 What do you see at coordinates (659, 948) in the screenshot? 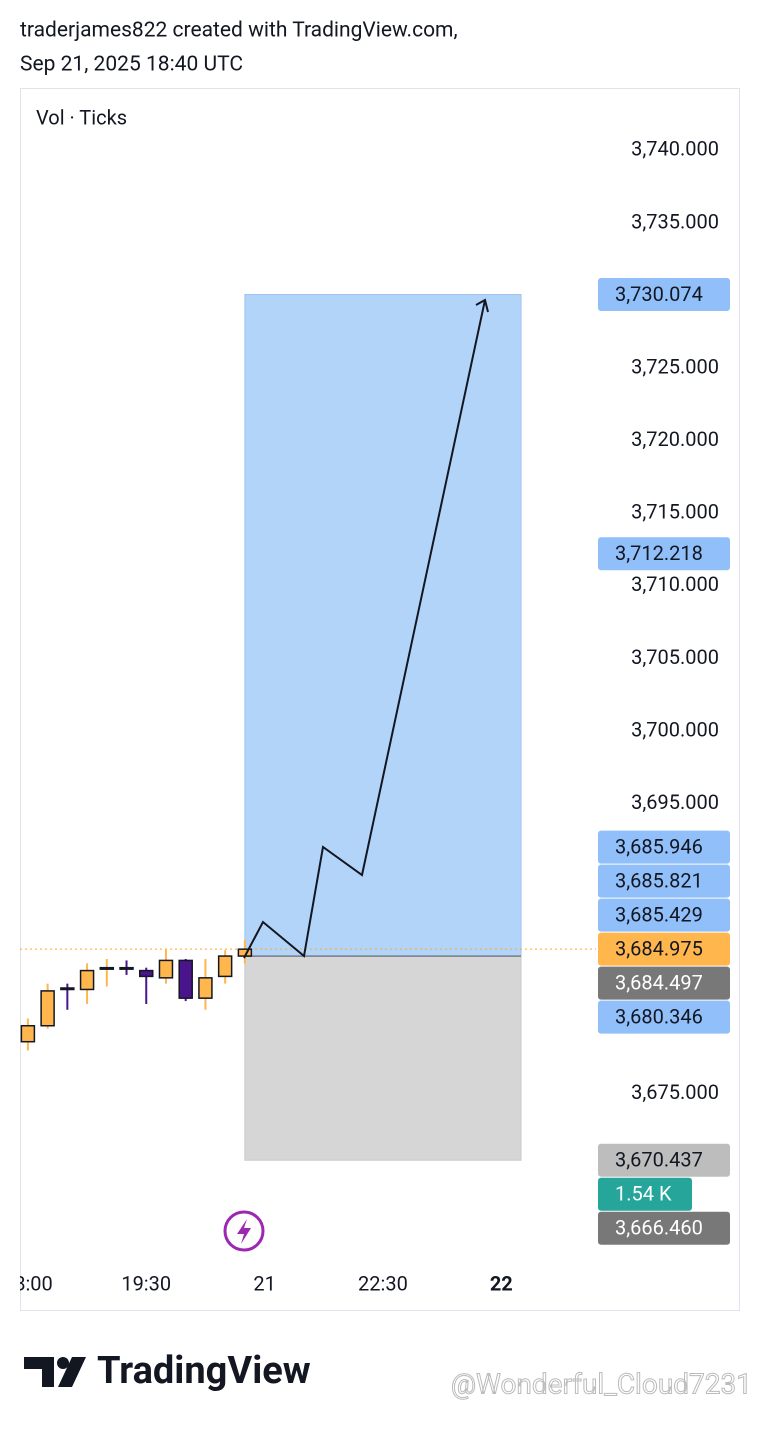
I see `price-label: 3,684.975` at bounding box center [659, 948].